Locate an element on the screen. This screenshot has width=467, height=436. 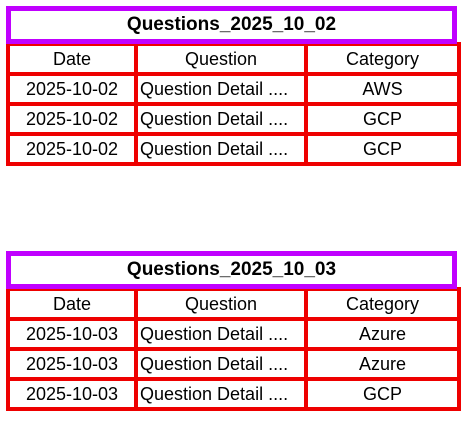
table-title: Questions_2025_10_02 is located at coordinates (231, 25).